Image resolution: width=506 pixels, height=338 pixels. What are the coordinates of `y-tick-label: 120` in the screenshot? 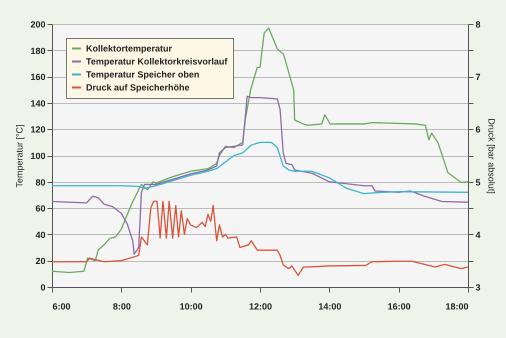 It's located at (38, 129).